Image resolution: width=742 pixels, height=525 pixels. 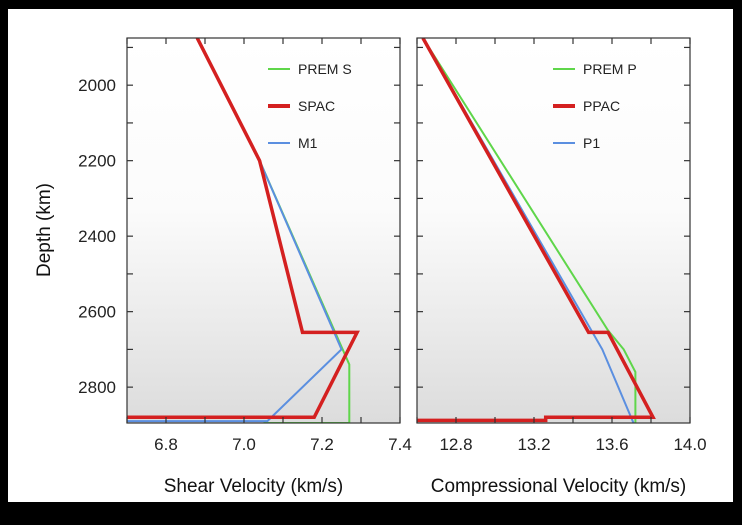 I want to click on x-tick-label: 7.4, so click(x=400, y=444).